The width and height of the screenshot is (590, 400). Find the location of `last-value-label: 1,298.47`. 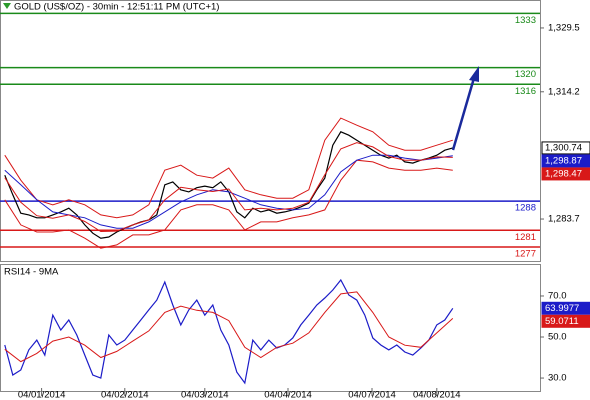

last-value-label: 1,298.47 is located at coordinates (563, 173).